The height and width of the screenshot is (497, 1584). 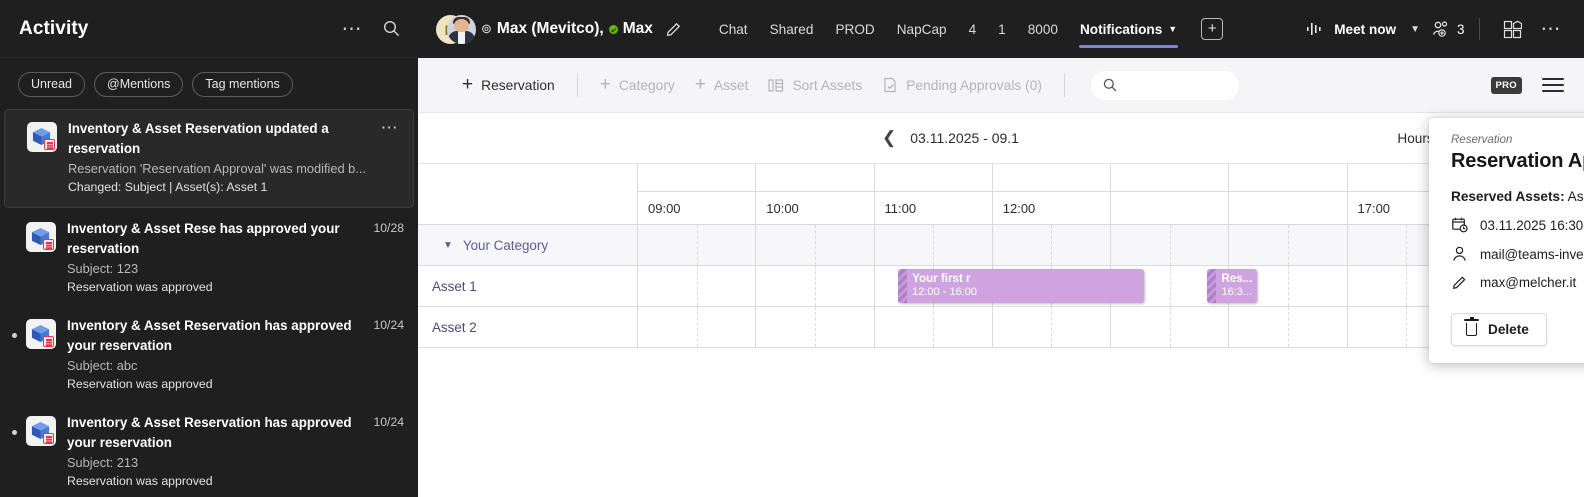 What do you see at coordinates (1415, 29) in the screenshot?
I see `meet-now-chevron-down-icon: ▼` at bounding box center [1415, 29].